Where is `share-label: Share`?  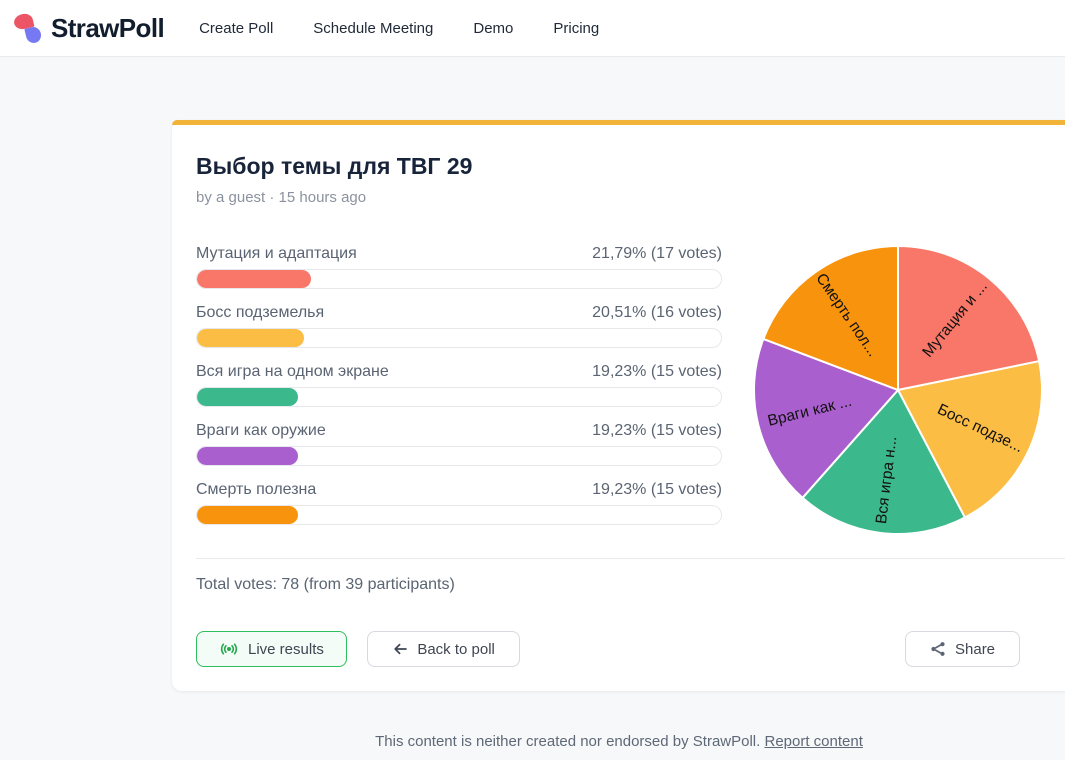 share-label: Share is located at coordinates (975, 649).